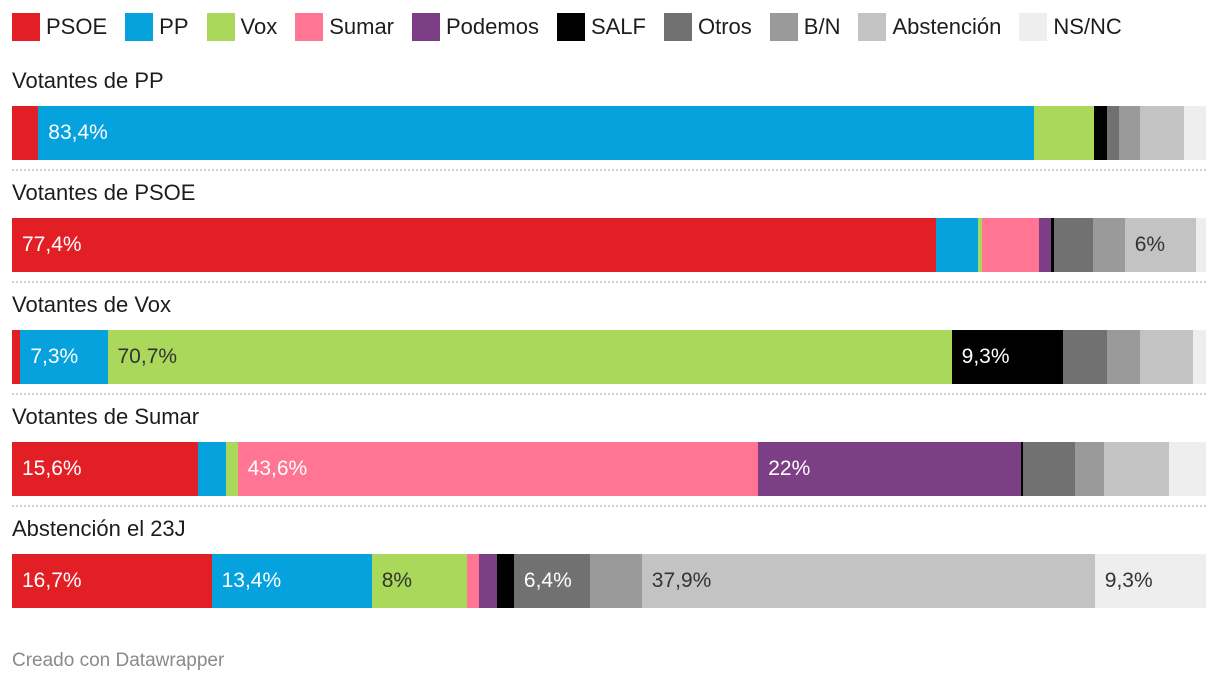 This screenshot has width=1220, height=688. I want to click on legend-label: Abstención, so click(947, 26).